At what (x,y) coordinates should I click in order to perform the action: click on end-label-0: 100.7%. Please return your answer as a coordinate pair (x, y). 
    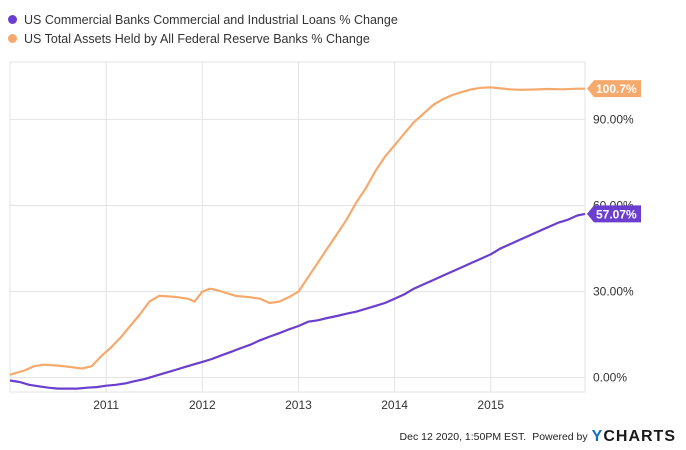
    Looking at the image, I should click on (614, 89).